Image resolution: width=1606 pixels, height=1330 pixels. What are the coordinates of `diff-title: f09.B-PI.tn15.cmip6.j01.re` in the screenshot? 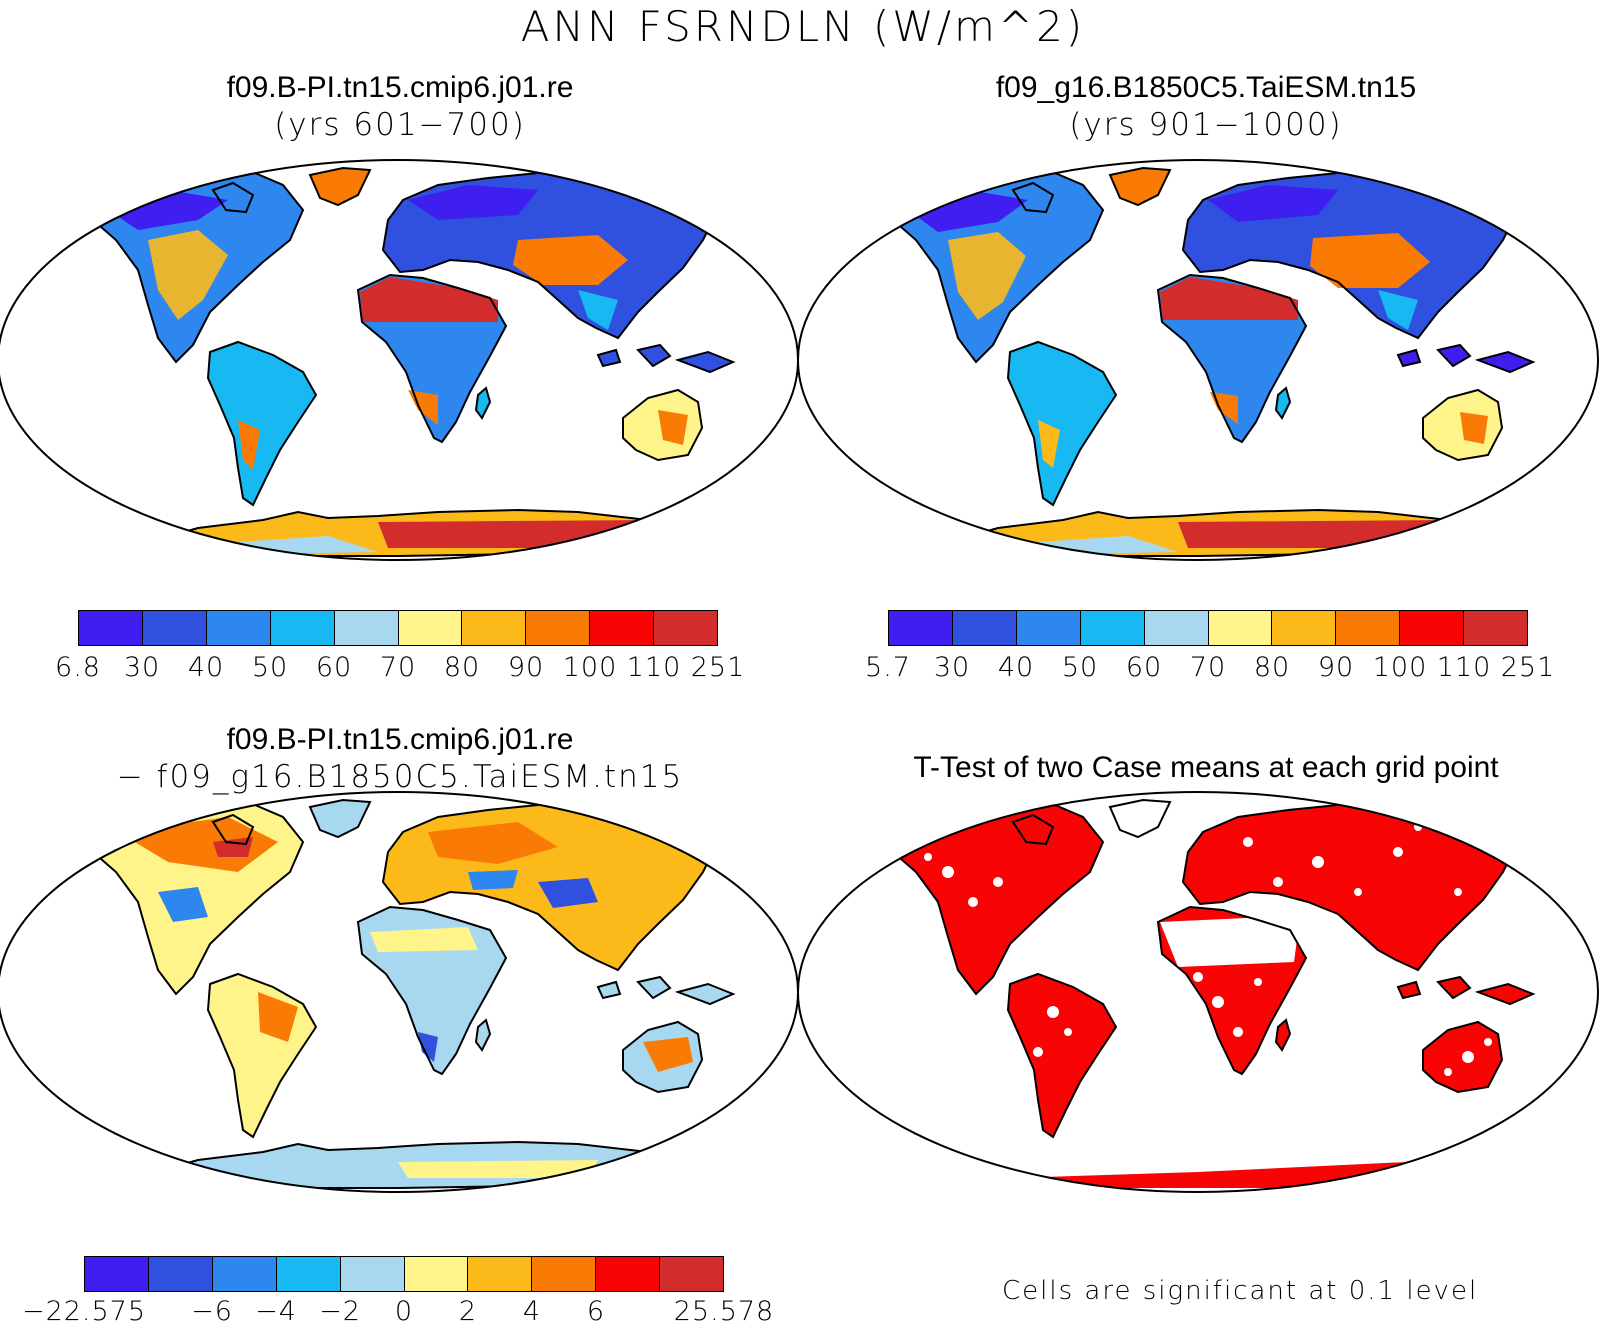 It's located at (400, 739).